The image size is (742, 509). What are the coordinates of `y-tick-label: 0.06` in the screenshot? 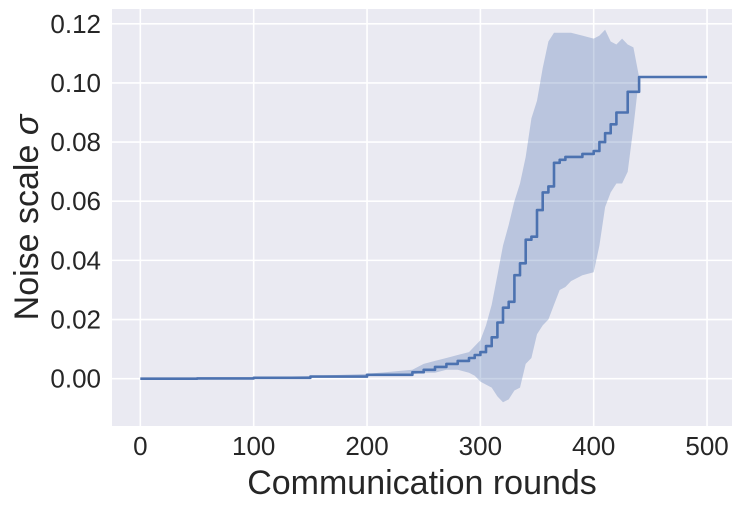 It's located at (75, 201).